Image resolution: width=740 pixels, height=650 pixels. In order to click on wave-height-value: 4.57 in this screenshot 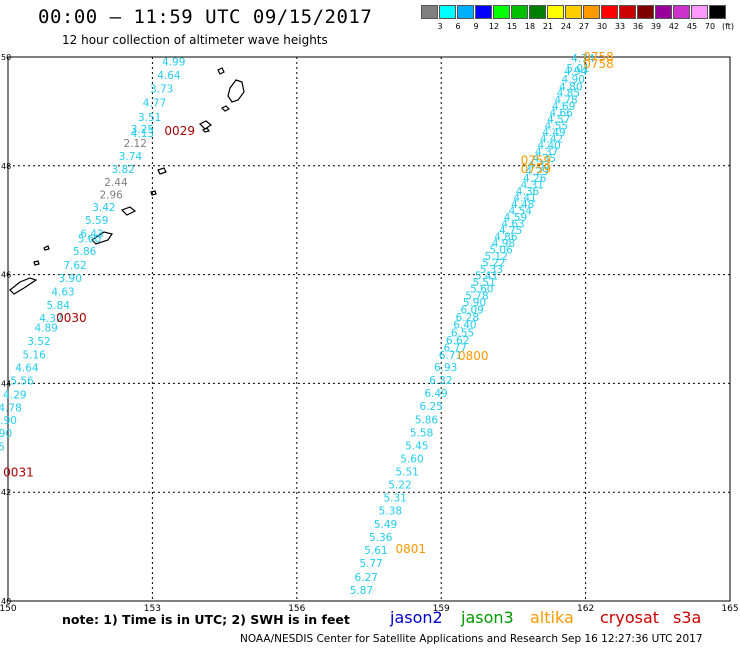, I will do `click(558, 120)`.